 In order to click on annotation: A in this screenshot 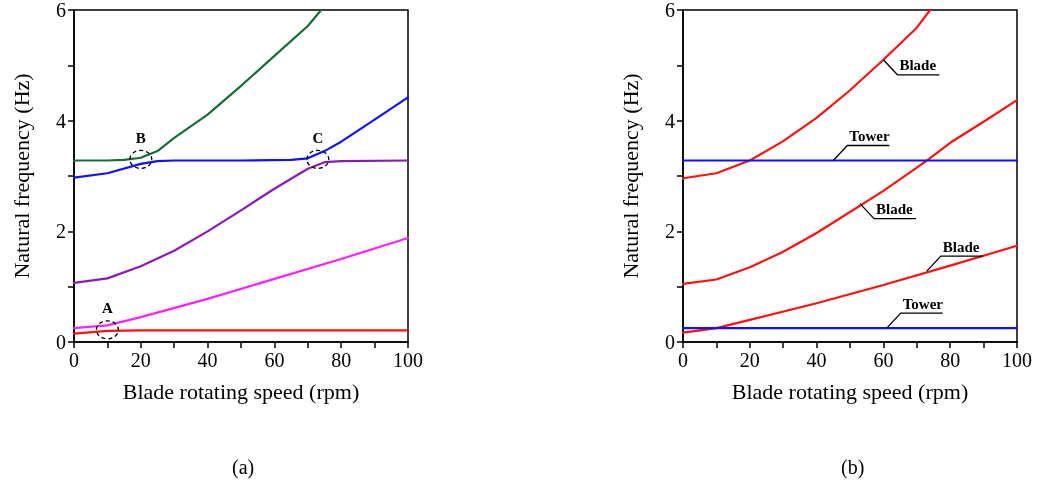, I will do `click(107, 308)`.